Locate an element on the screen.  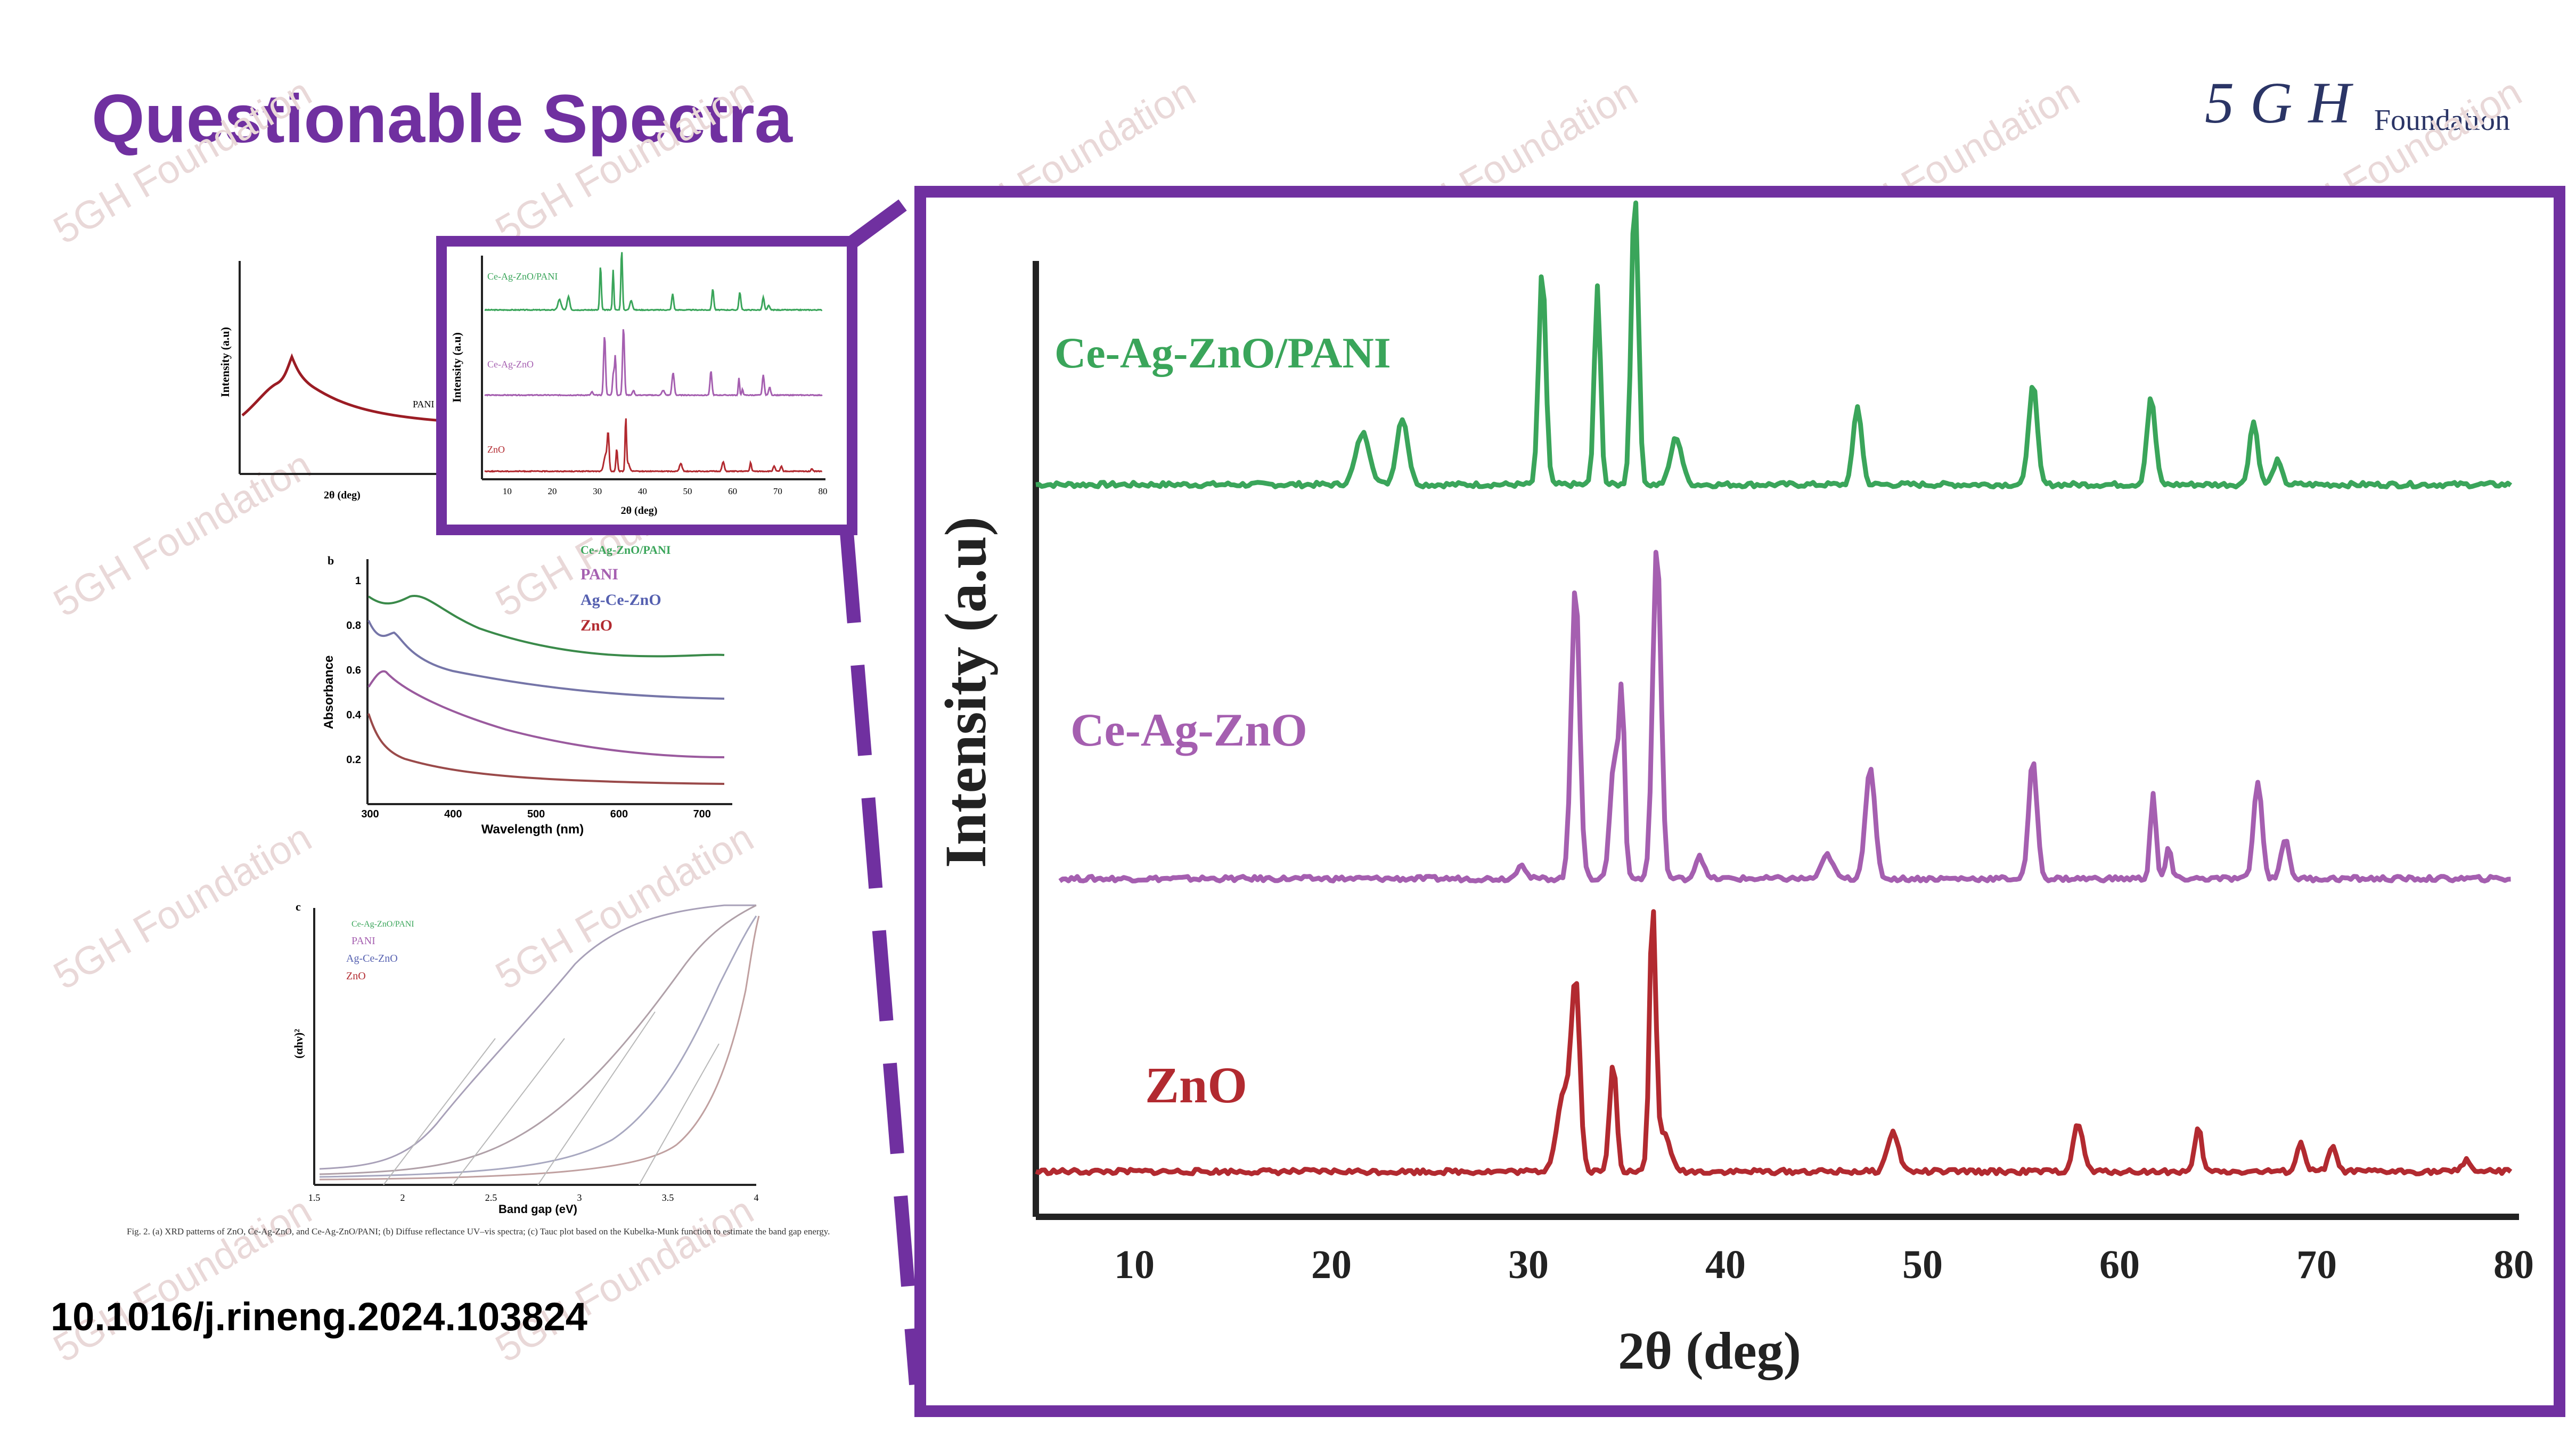
connector-line-top is located at coordinates (877, 223).